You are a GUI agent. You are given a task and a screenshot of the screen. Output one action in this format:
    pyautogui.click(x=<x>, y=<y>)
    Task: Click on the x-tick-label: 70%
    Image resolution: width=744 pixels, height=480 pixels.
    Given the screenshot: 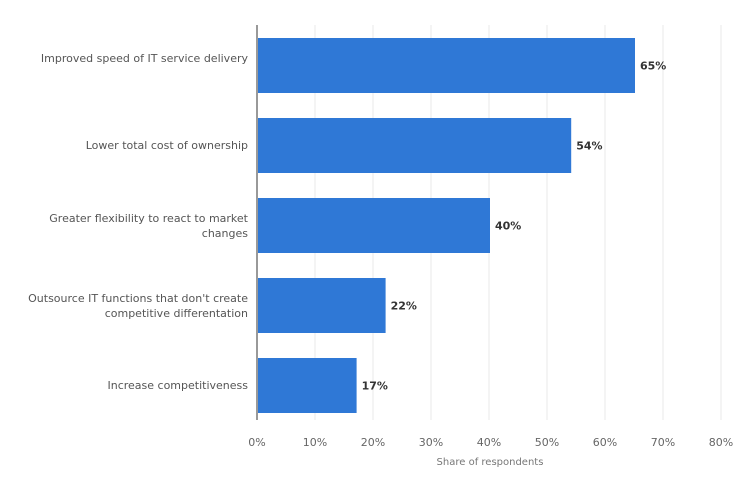 What is the action you would take?
    pyautogui.click(x=663, y=442)
    